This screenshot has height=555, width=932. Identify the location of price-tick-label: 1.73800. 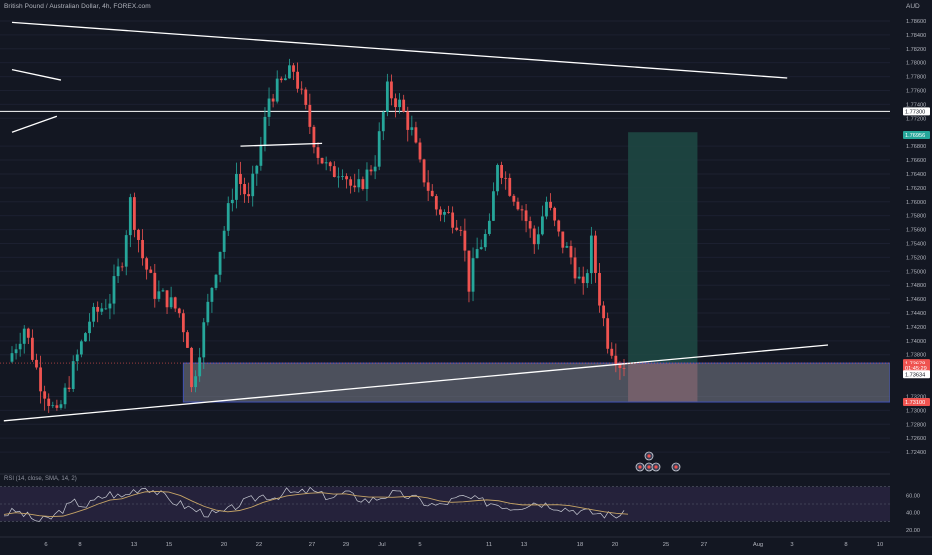
(916, 356).